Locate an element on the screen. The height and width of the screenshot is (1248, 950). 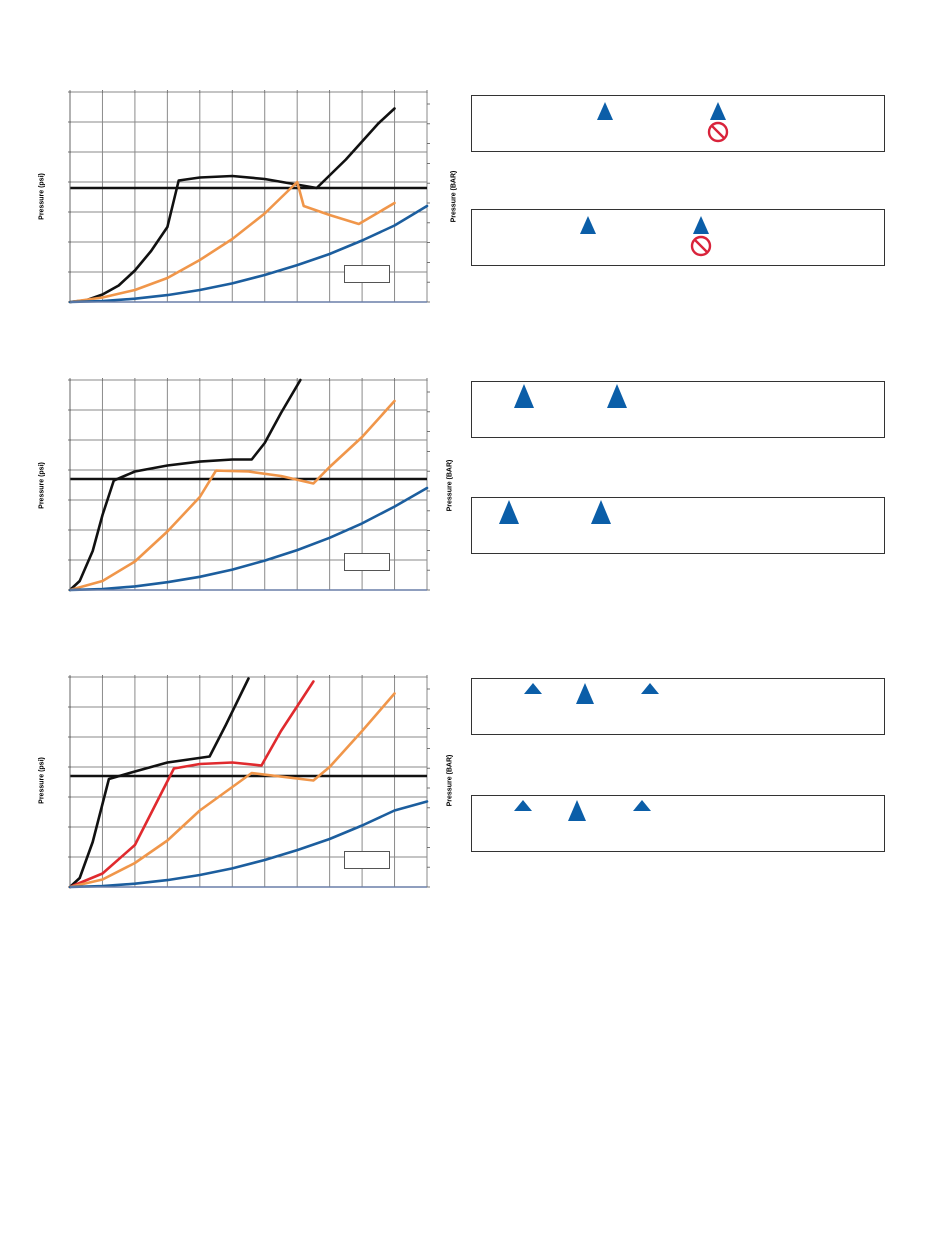
chart-2-legend-box is located at coordinates (367, 562).